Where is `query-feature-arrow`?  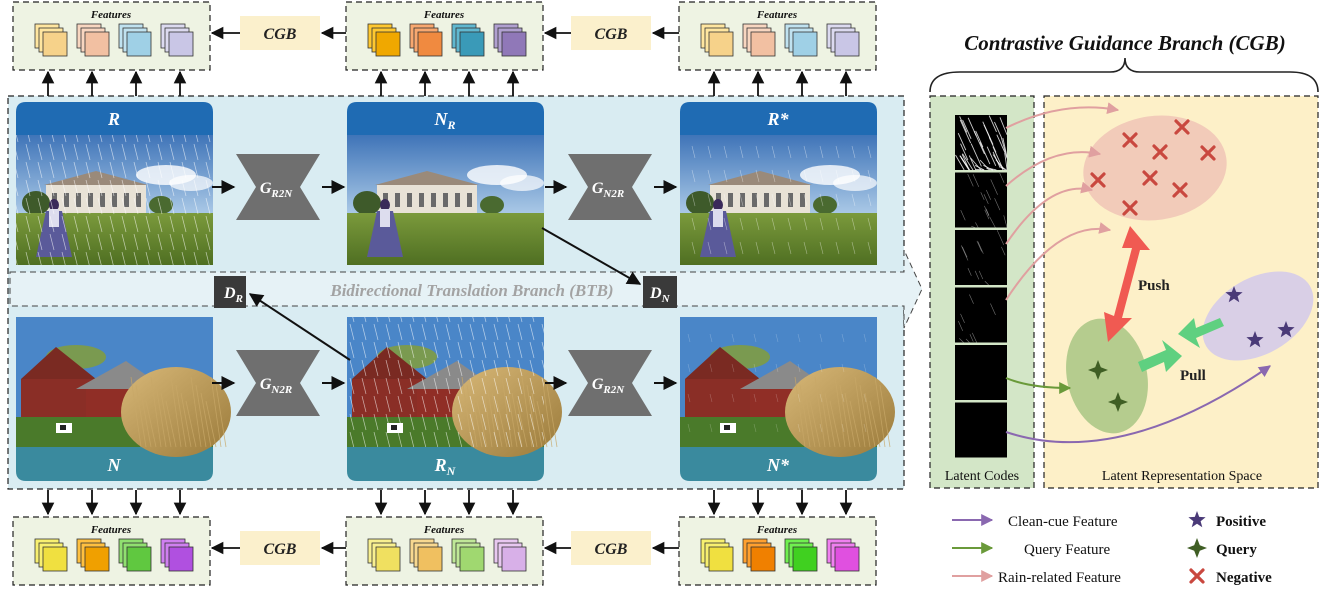
query-feature-arrow is located at coordinates (1038, 385).